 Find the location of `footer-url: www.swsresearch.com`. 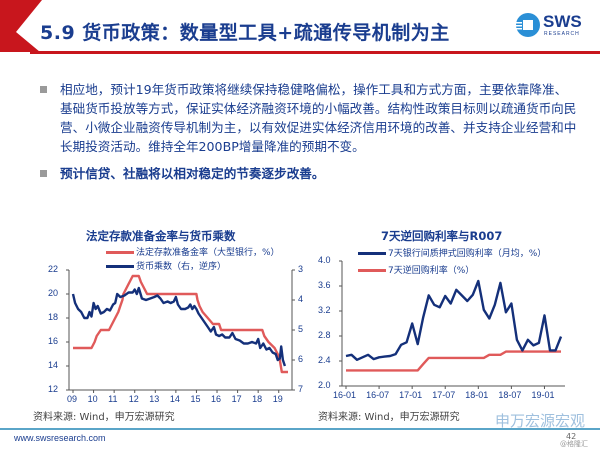

footer-url: www.swsresearch.com is located at coordinates (60, 438).